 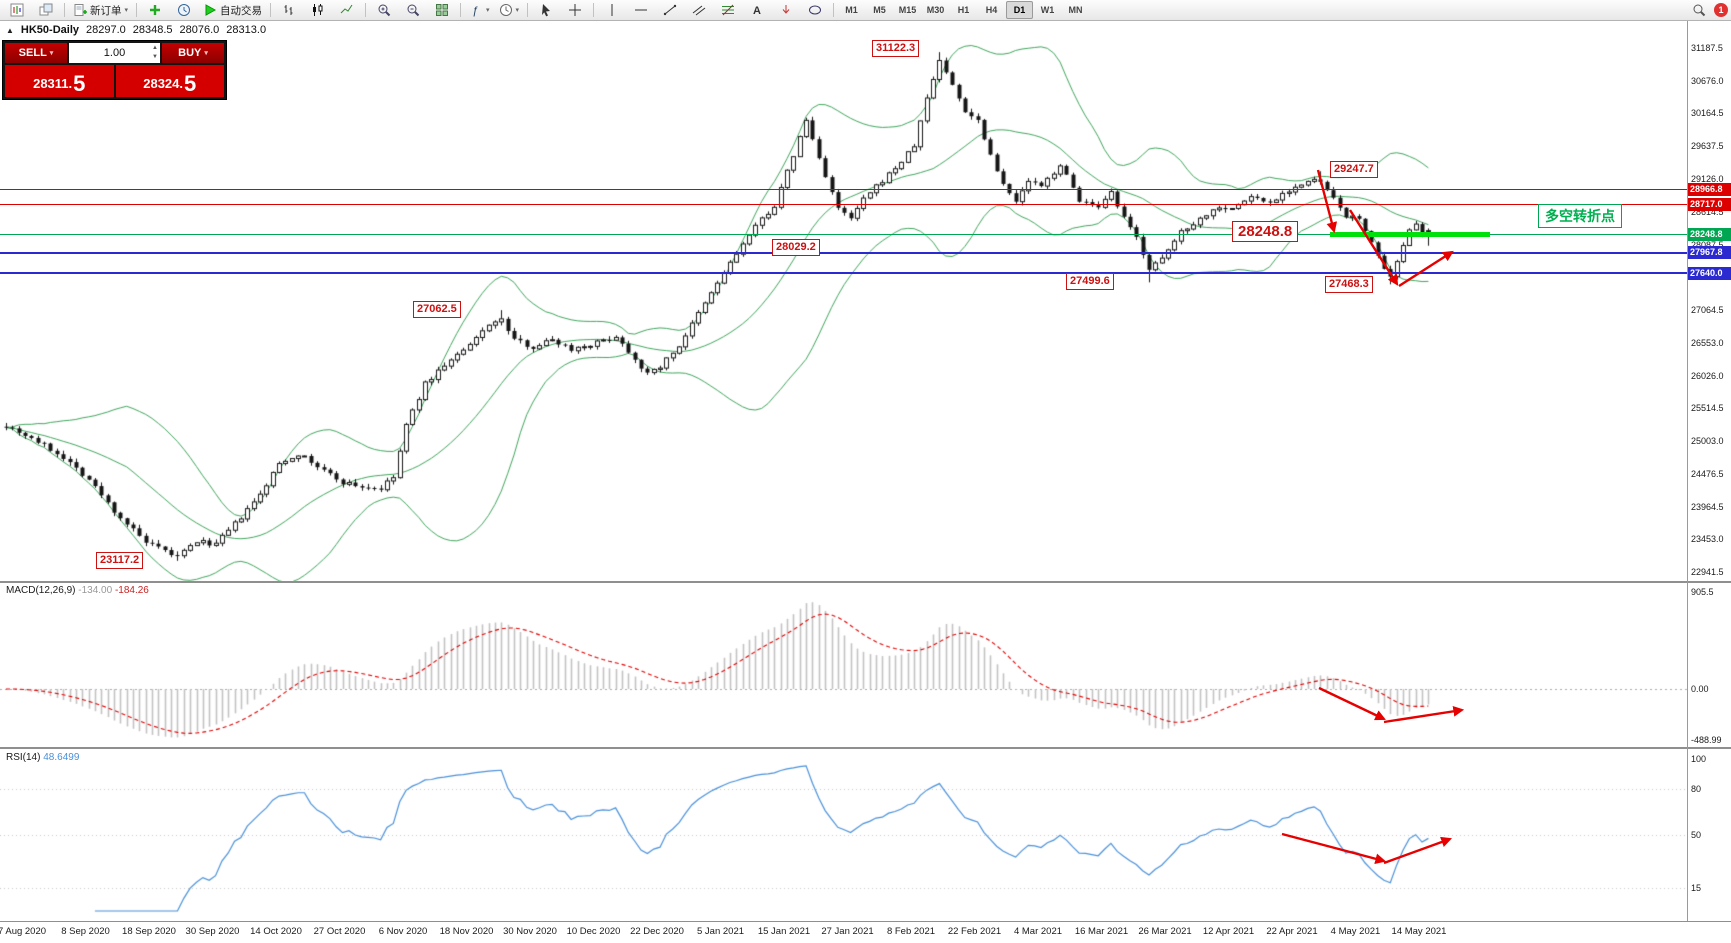 I want to click on vertical-line-tool-button, so click(x=612, y=10).